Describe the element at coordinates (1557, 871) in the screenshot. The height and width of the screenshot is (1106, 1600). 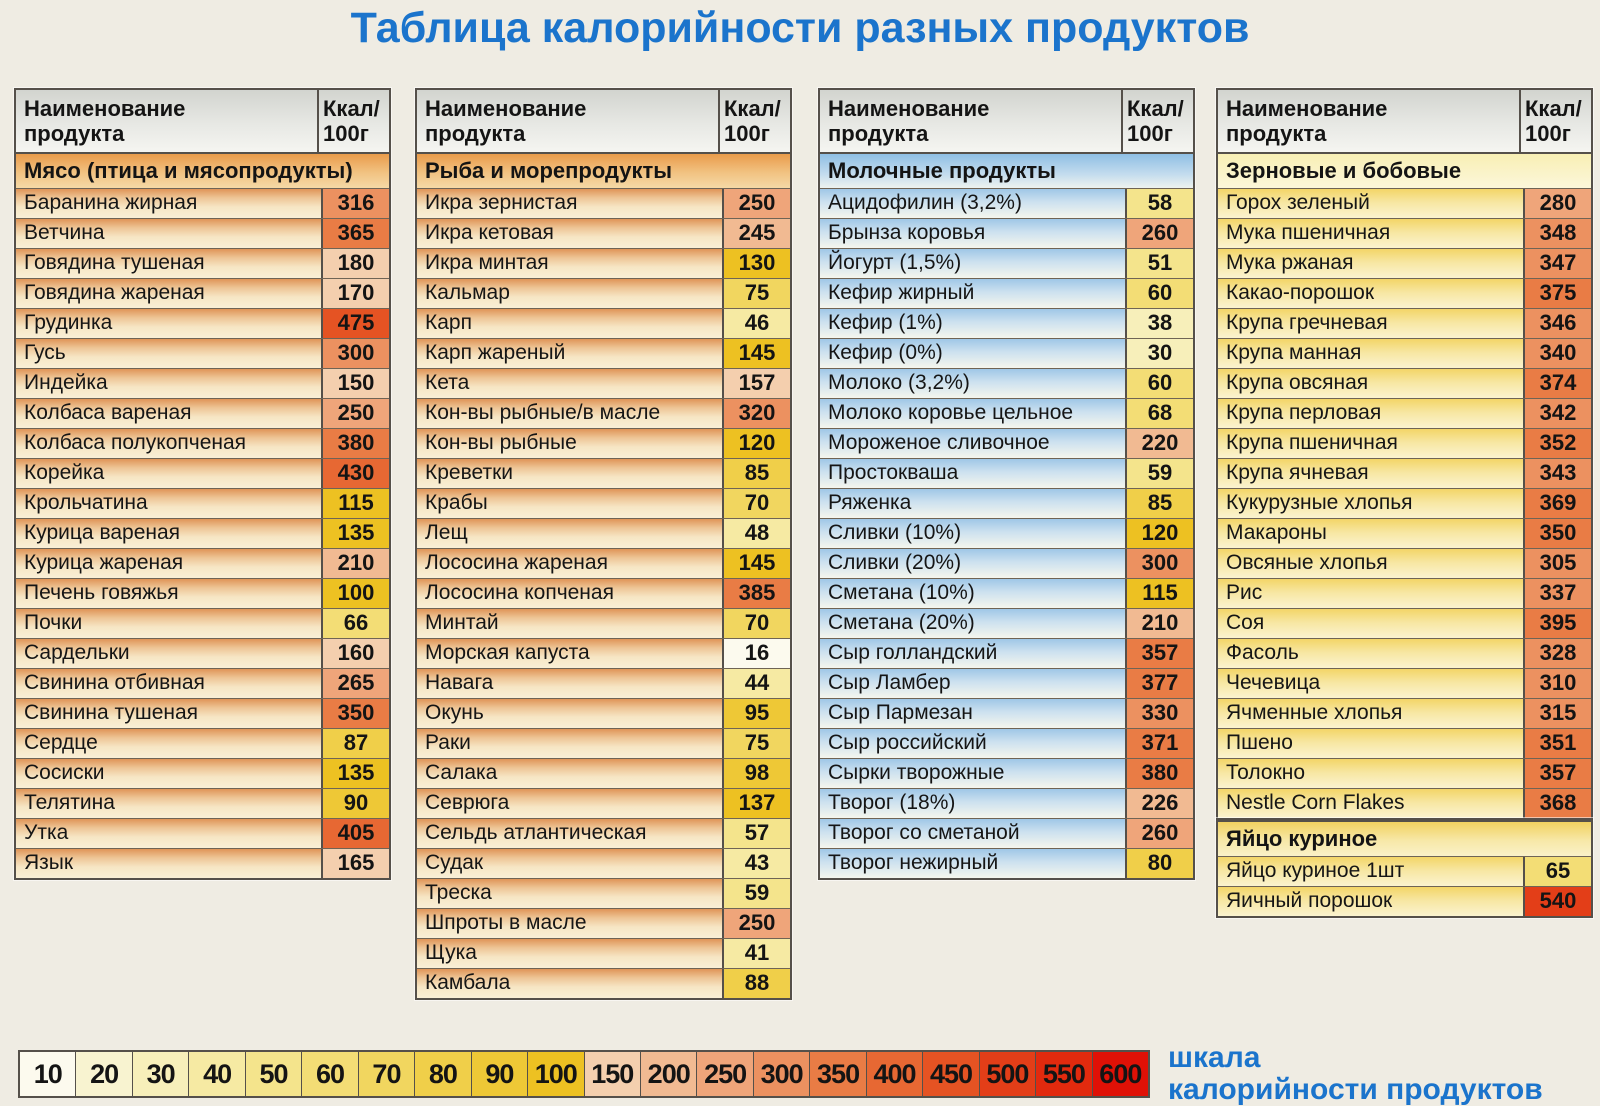
I see `kcal-value: 65` at that location.